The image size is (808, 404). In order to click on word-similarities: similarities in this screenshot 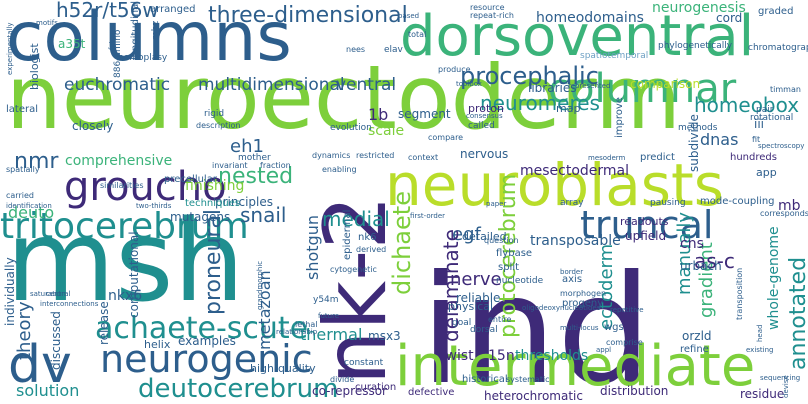, I will do `click(122, 185)`.